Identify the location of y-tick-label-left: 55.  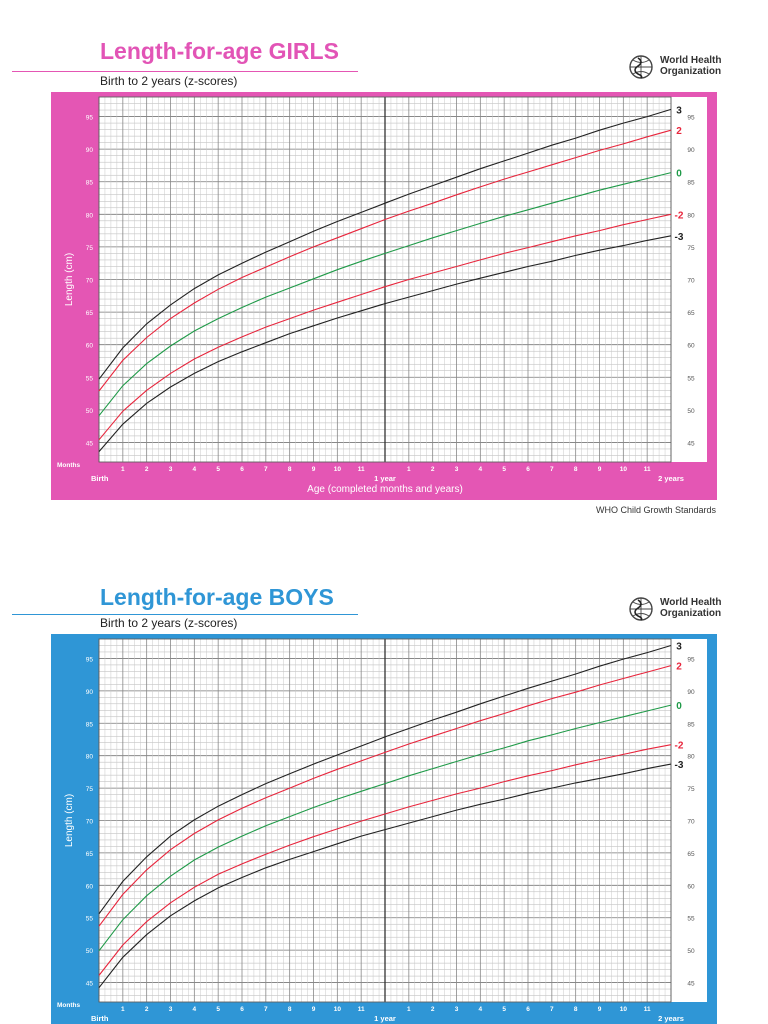
(90, 378).